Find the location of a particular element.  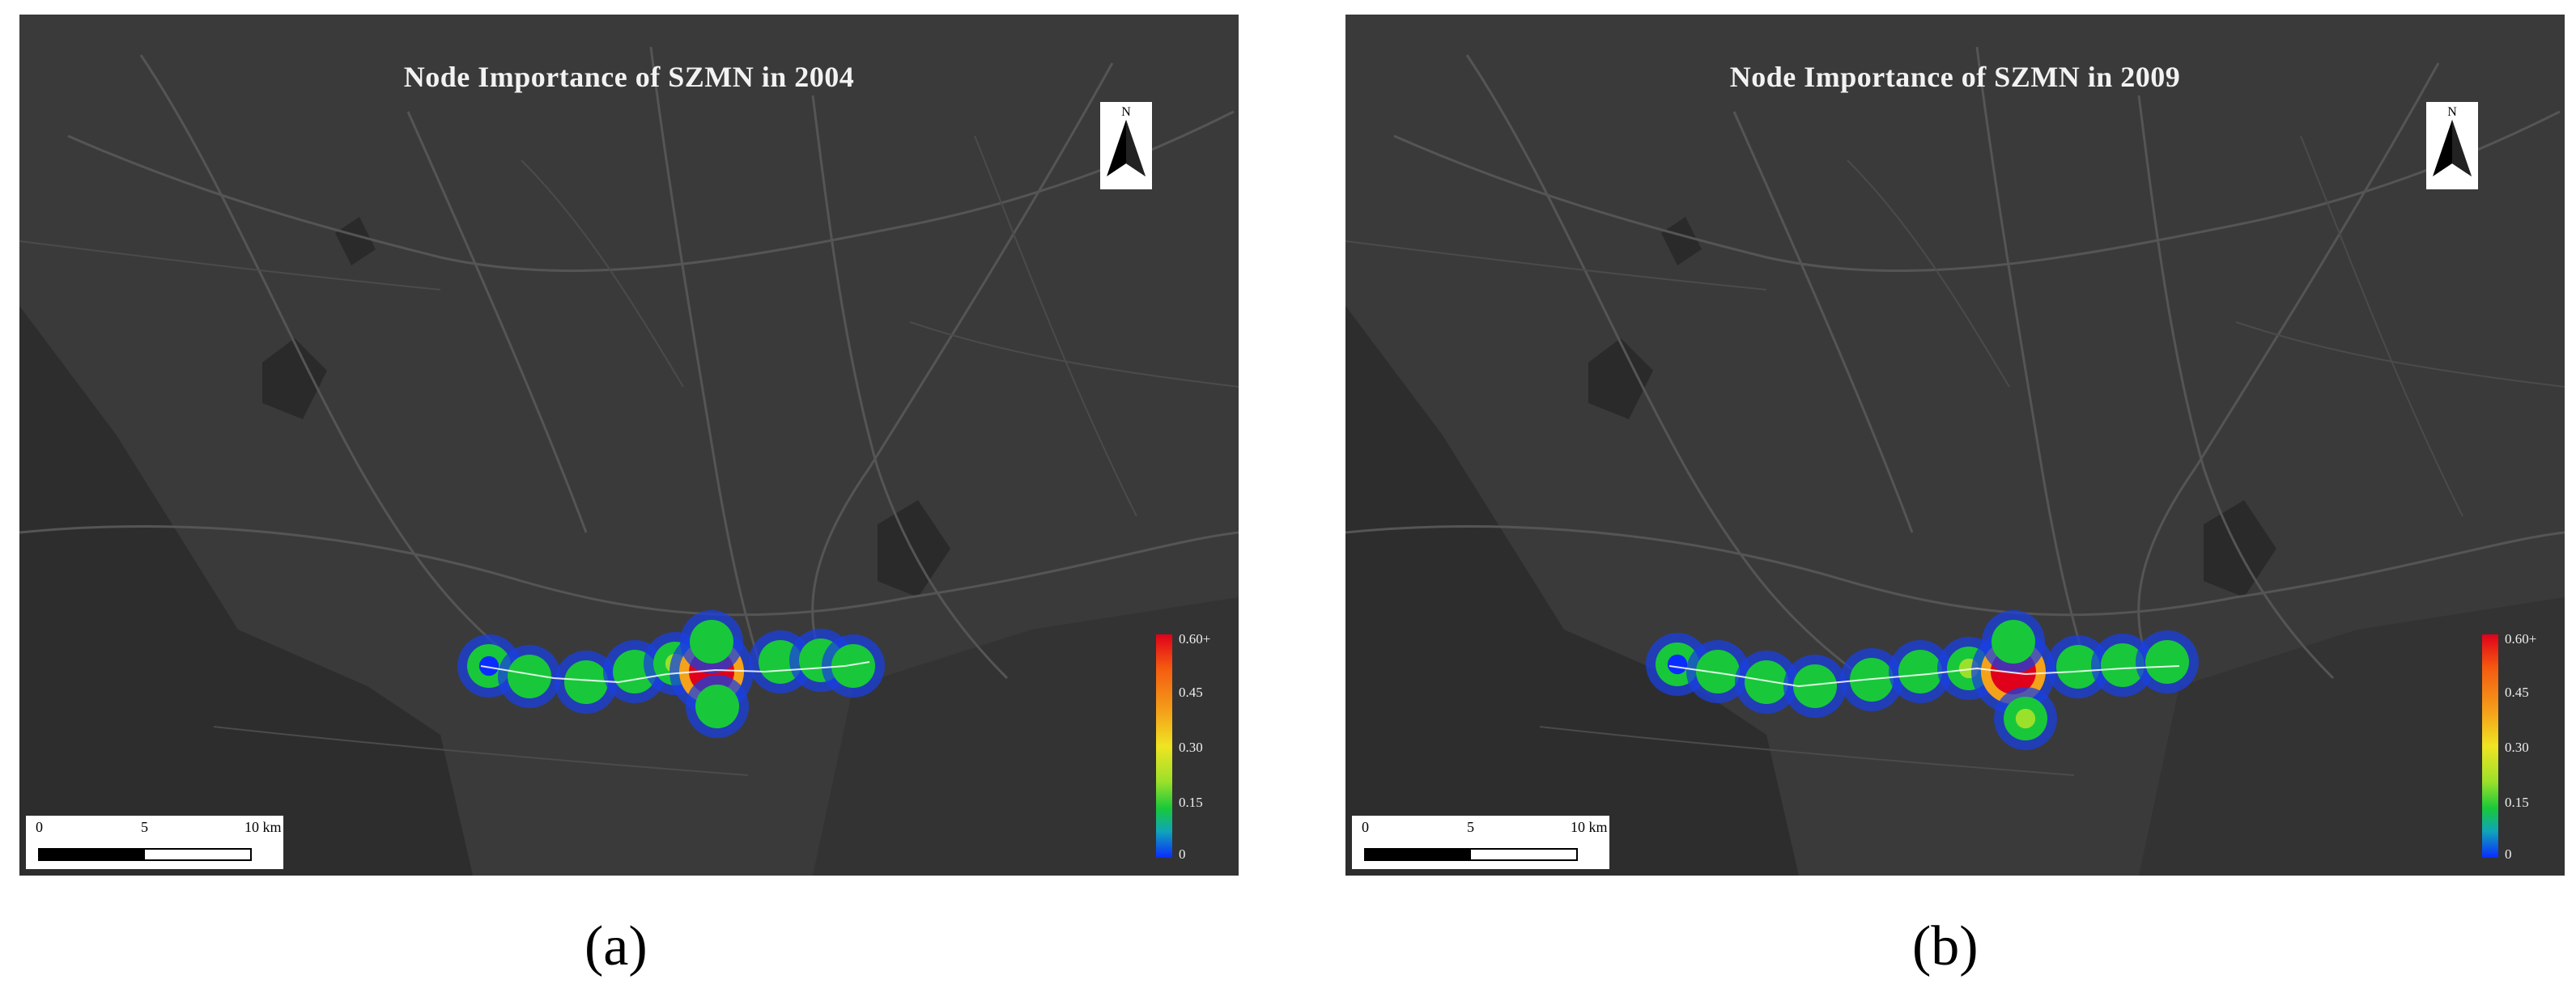

caption-a: (a) is located at coordinates (616, 946).